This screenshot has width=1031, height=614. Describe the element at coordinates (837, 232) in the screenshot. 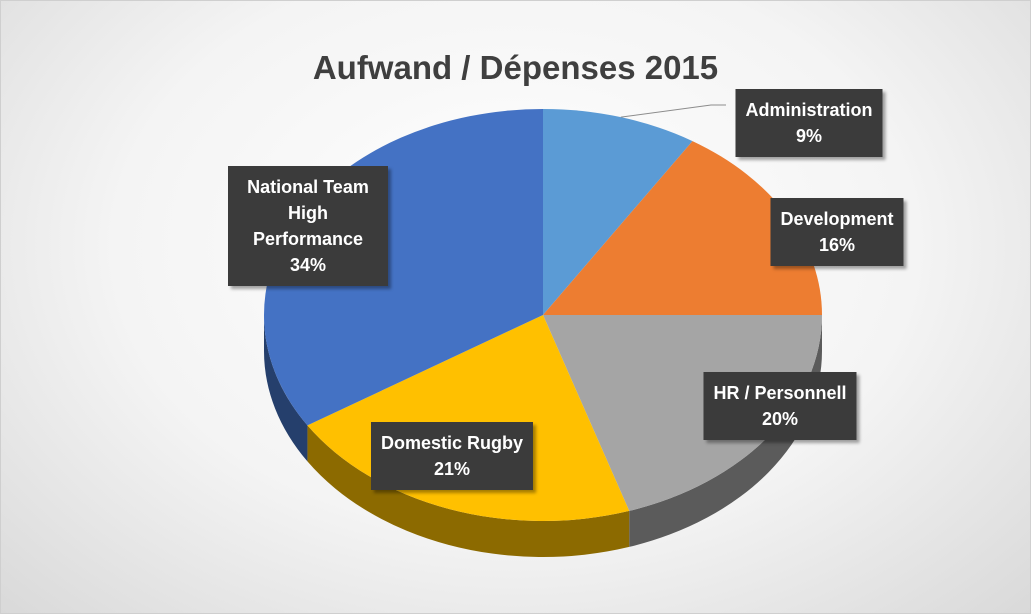

I see `data-label: Development 16%` at that location.